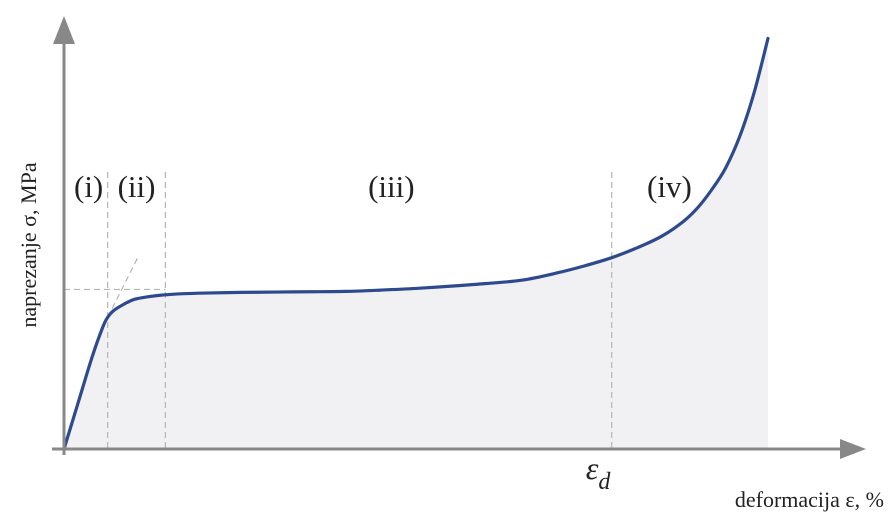 The width and height of the screenshot is (888, 514). Describe the element at coordinates (391, 186) in the screenshot. I see `region-label-3: (iii)` at that location.